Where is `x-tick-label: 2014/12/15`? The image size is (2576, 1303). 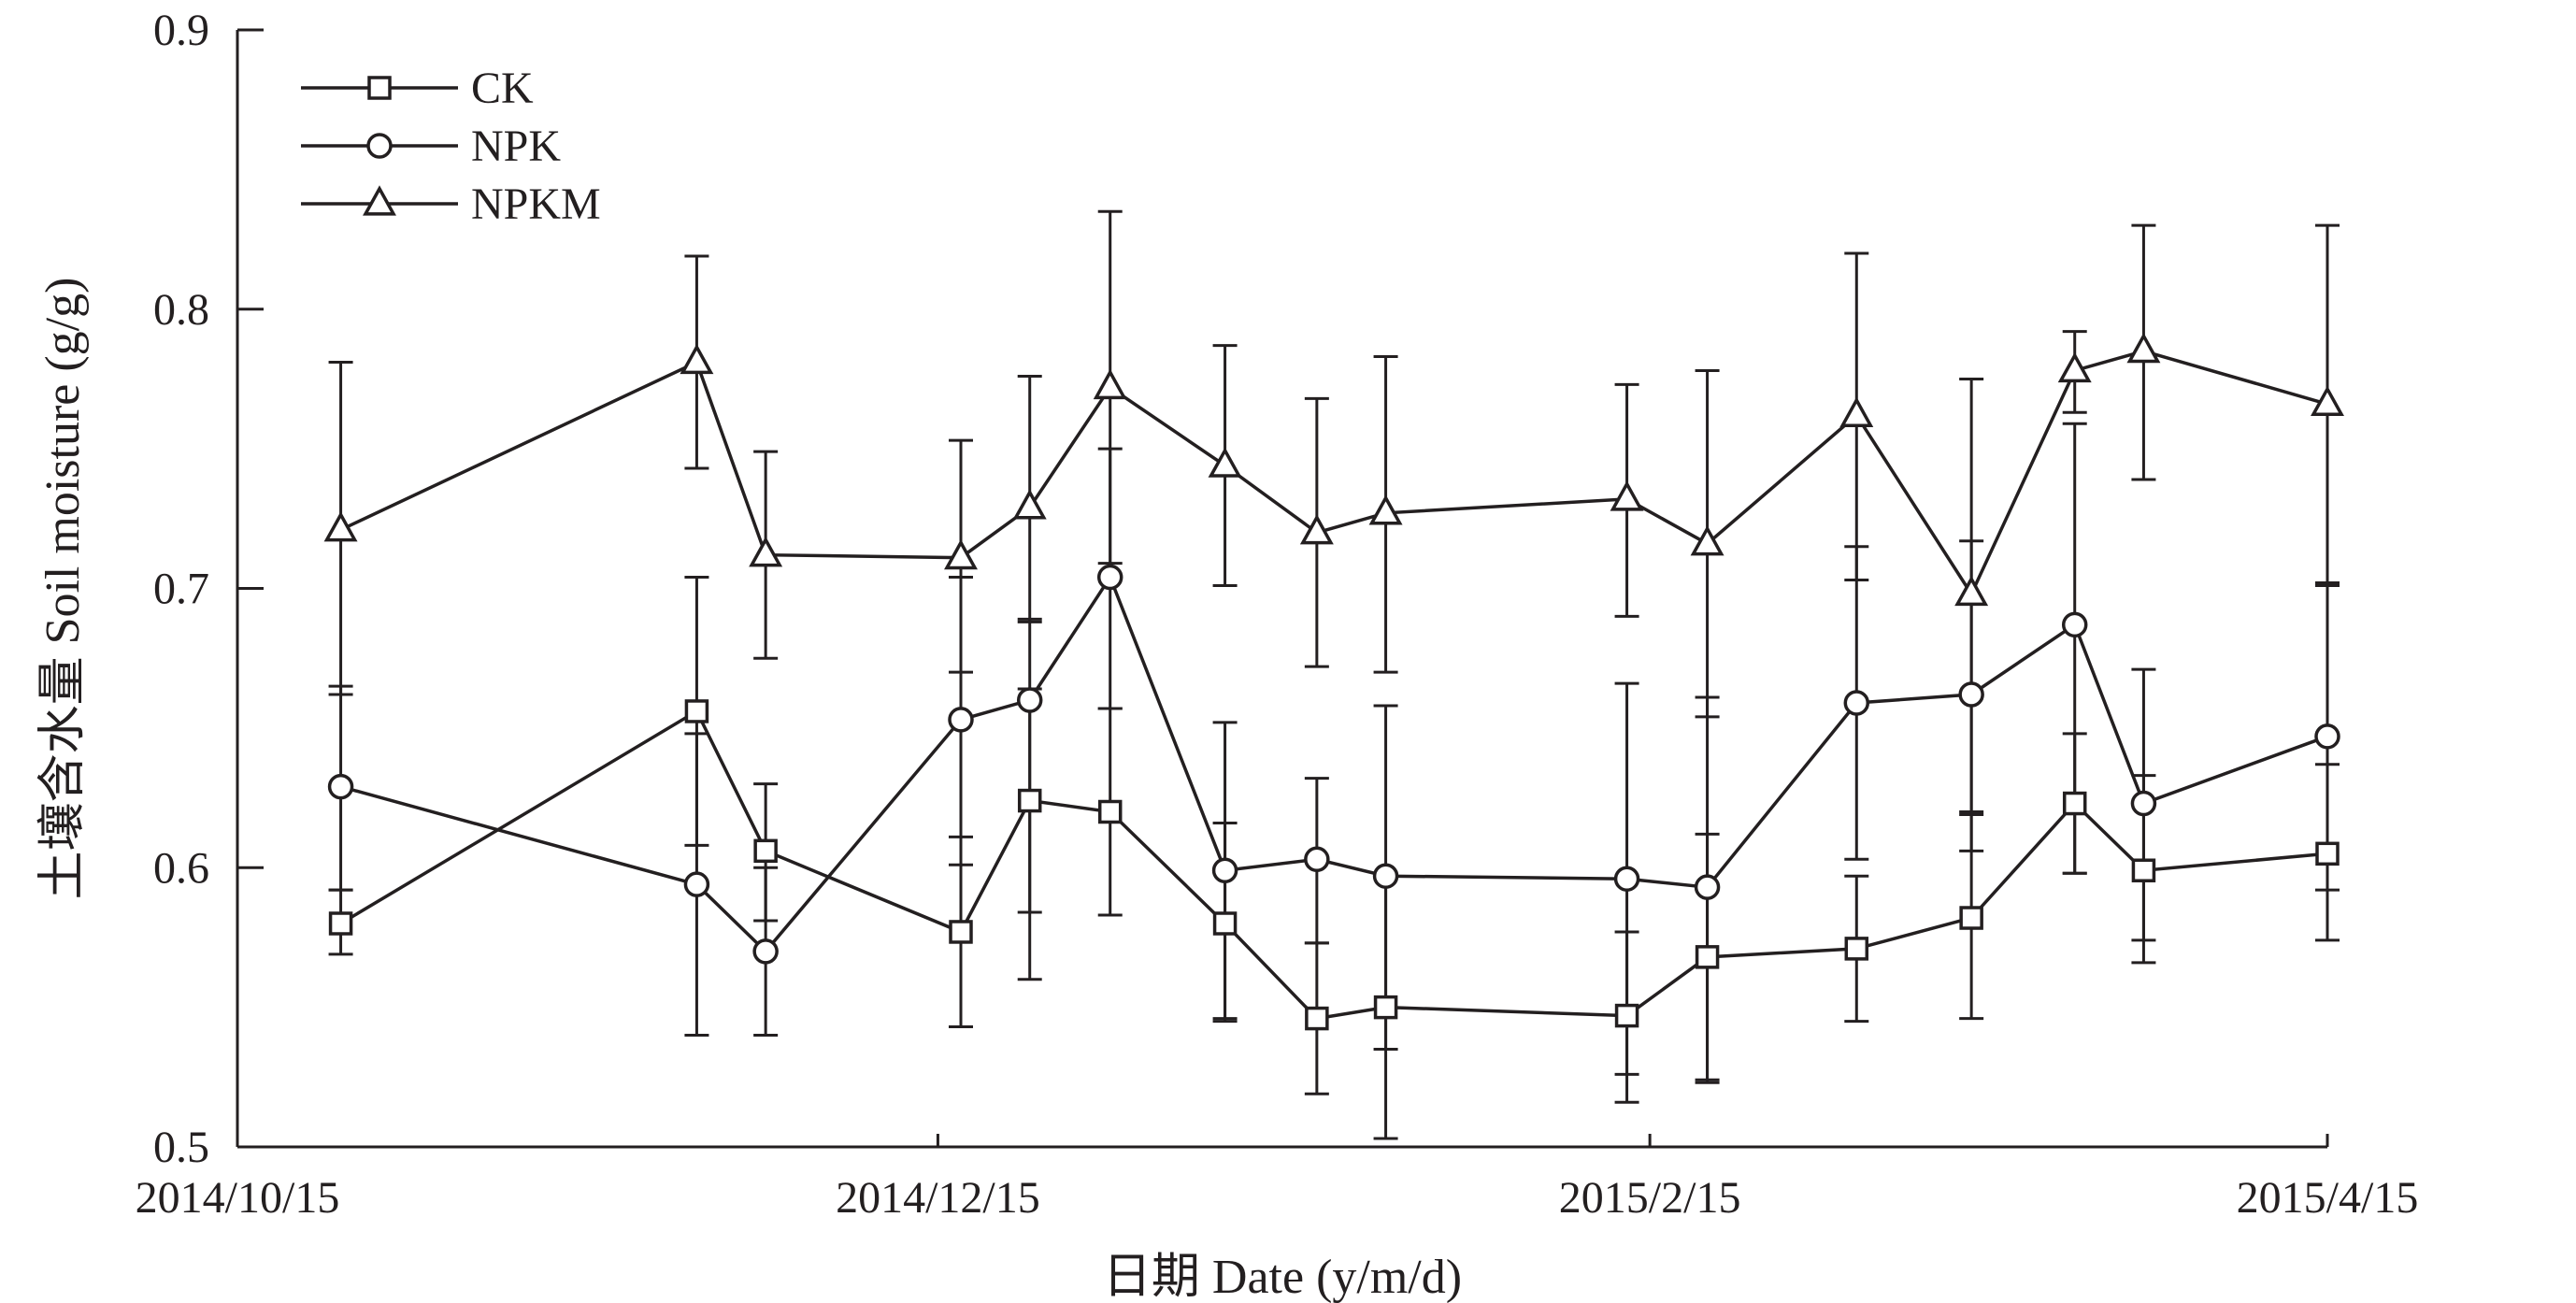 x-tick-label: 2014/12/15 is located at coordinates (938, 1198).